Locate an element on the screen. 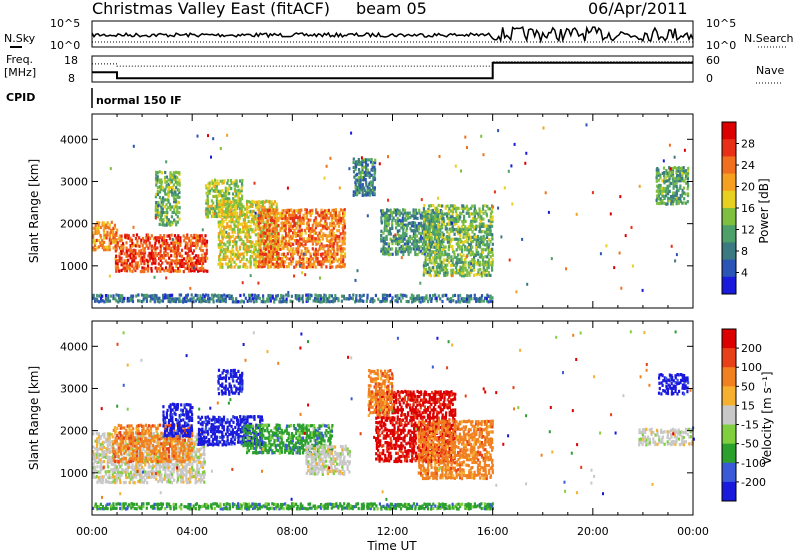 The height and width of the screenshot is (554, 800). nsearch-tick-top: 10^5 is located at coordinates (721, 23).